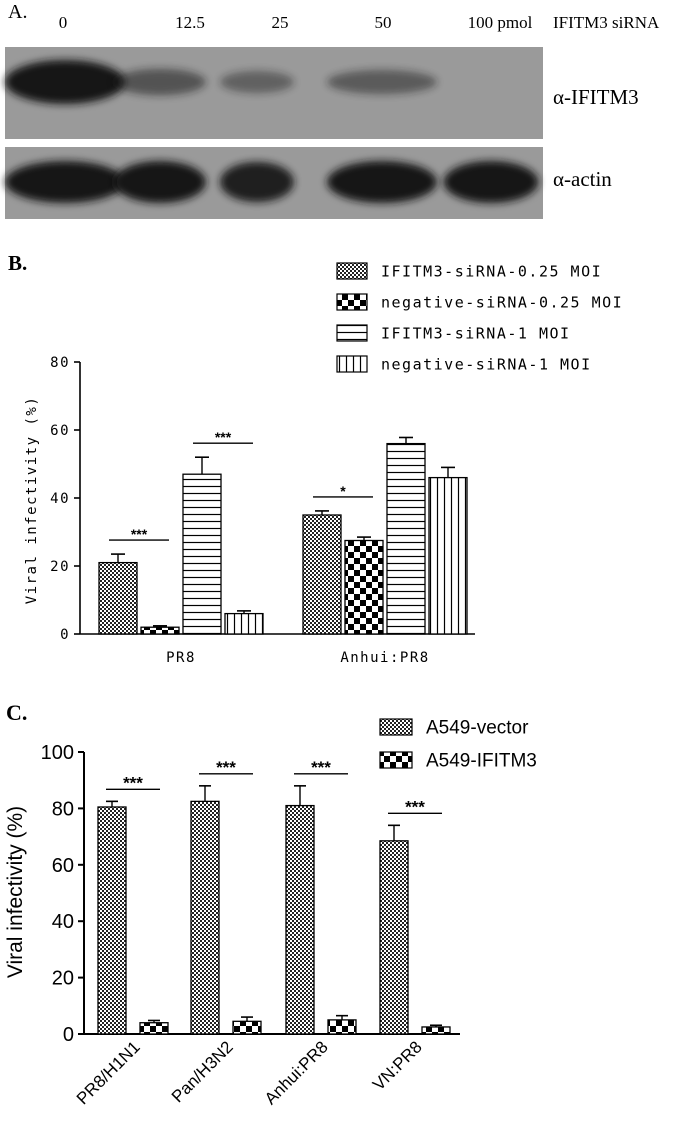  I want to click on lane-labels: 0 12.5 25 50 100 pmol, so click(296, 22).